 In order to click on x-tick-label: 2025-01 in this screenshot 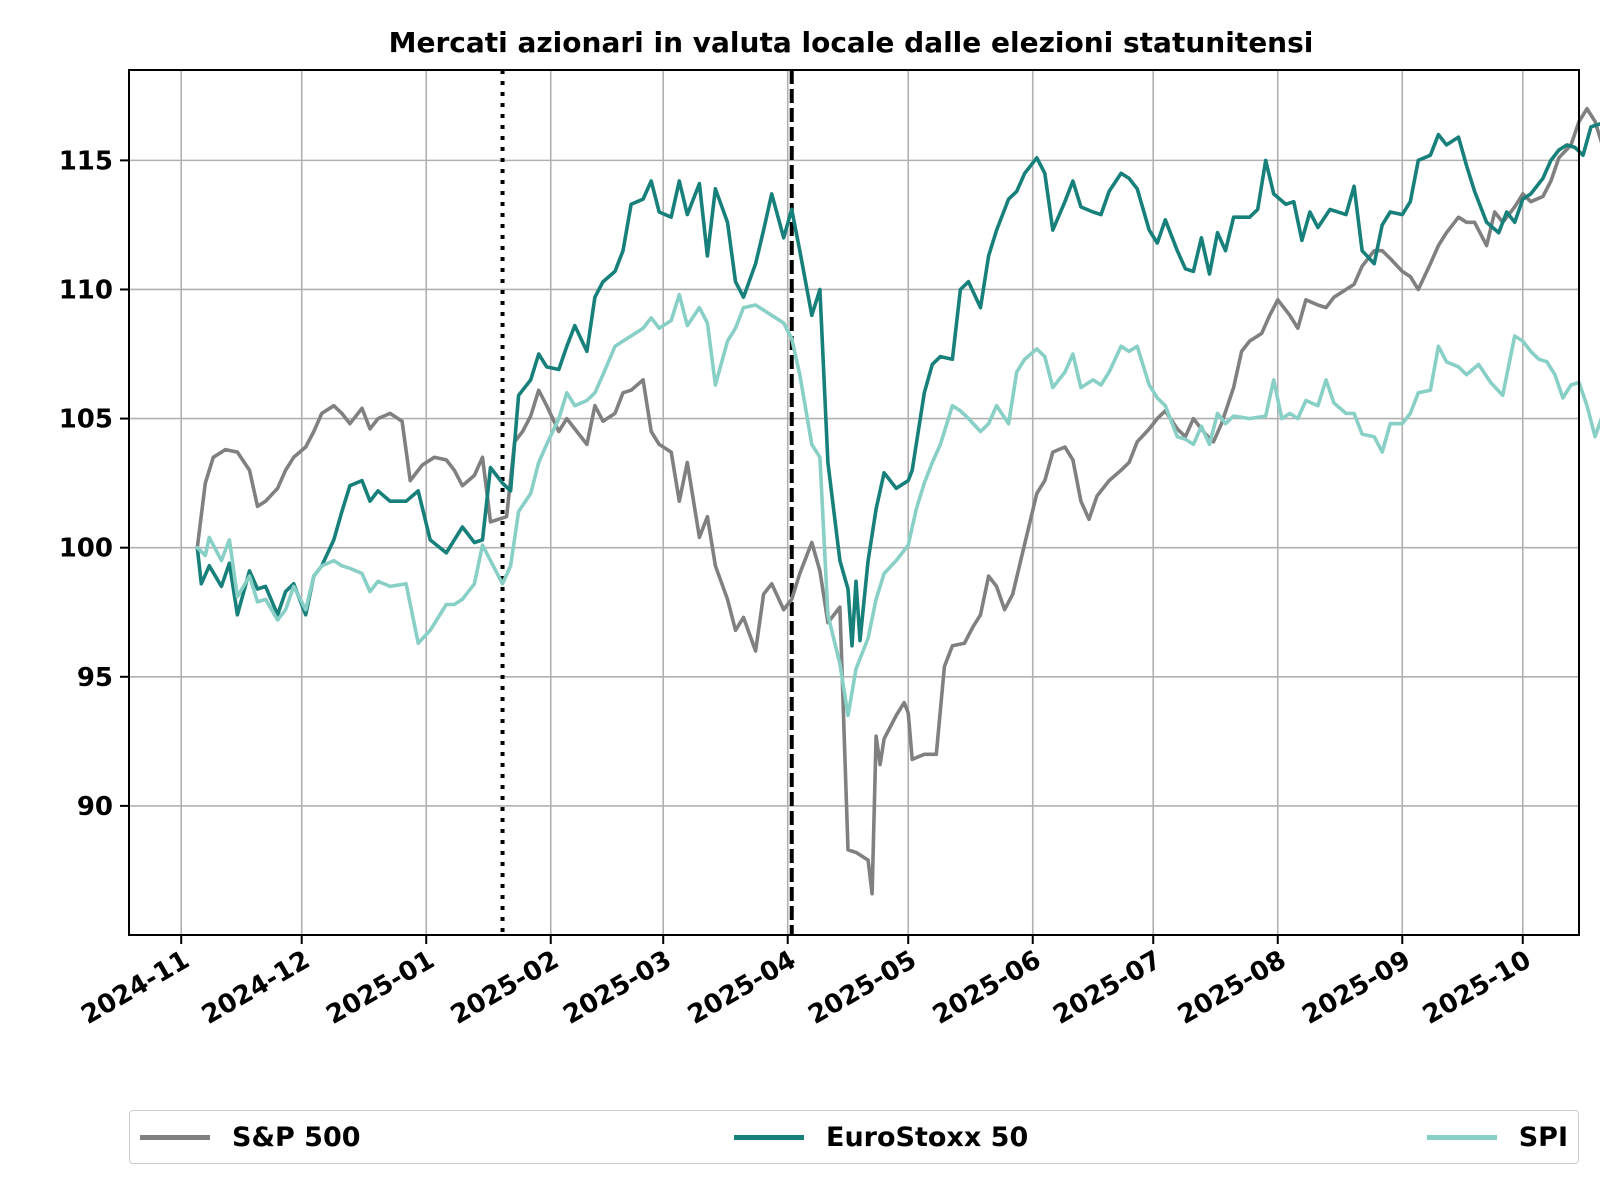, I will do `click(380, 988)`.